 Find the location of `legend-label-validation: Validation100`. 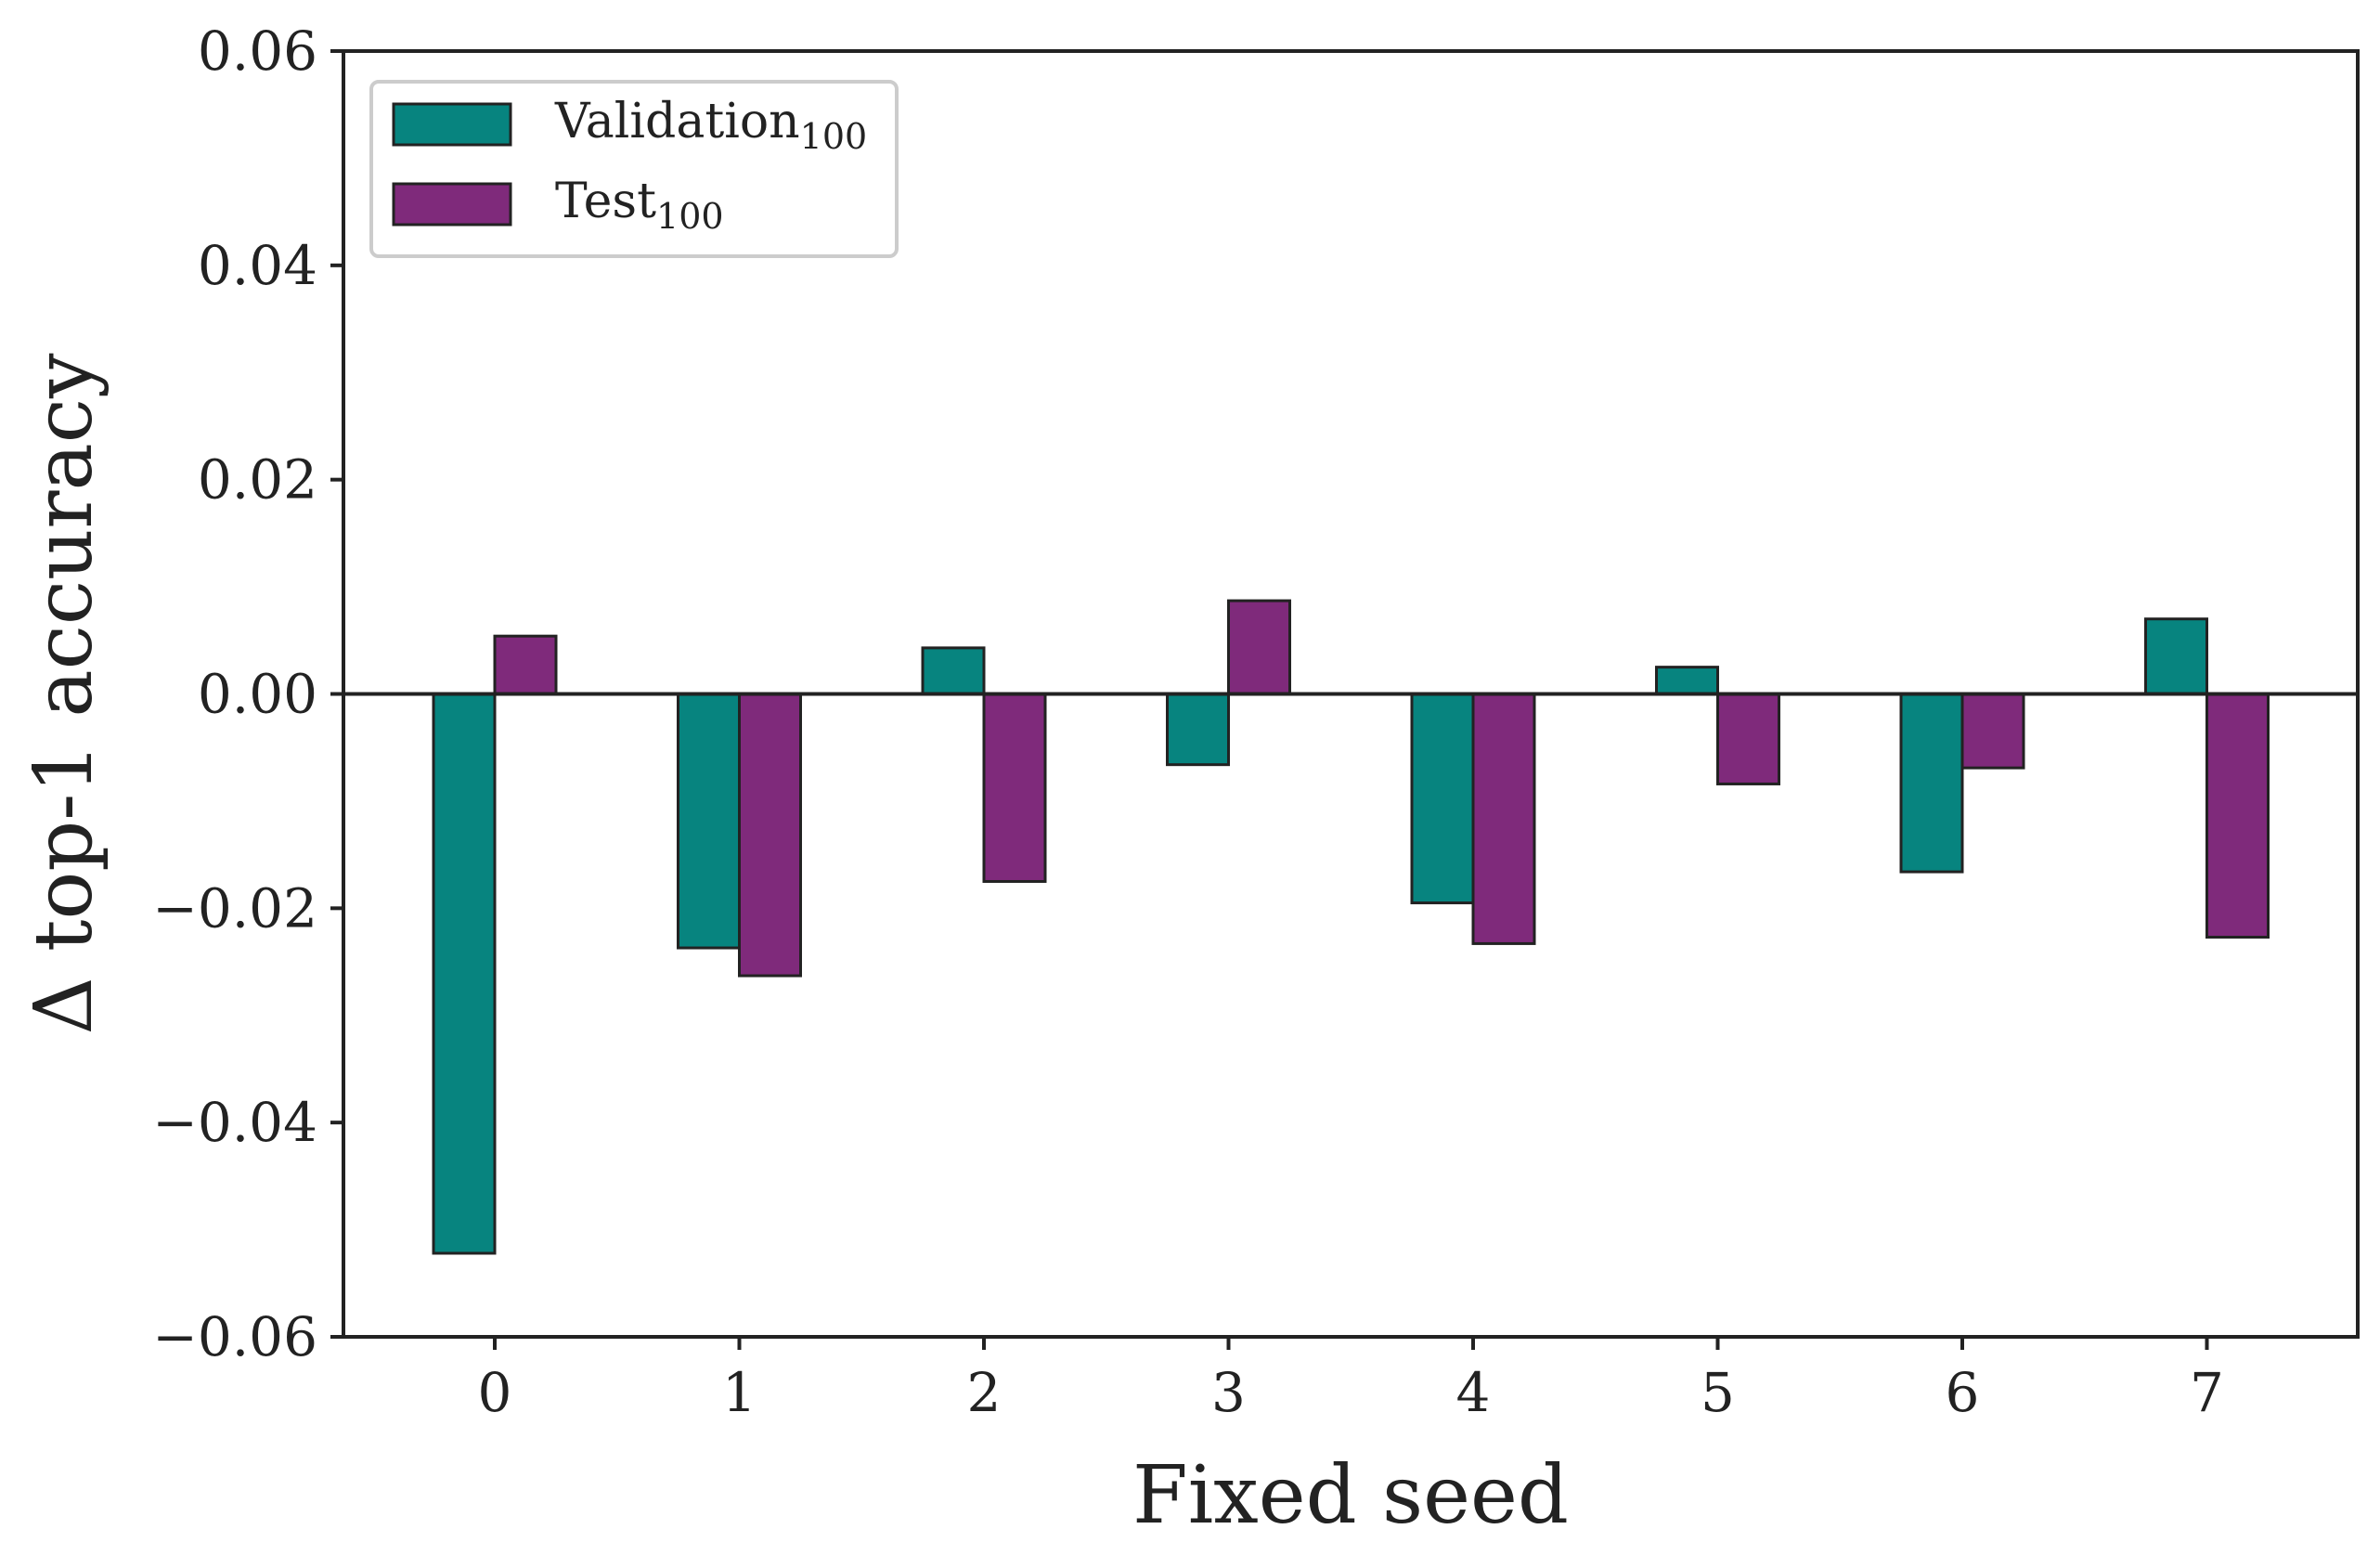

legend-label-validation: Validation100 is located at coordinates (710, 125).